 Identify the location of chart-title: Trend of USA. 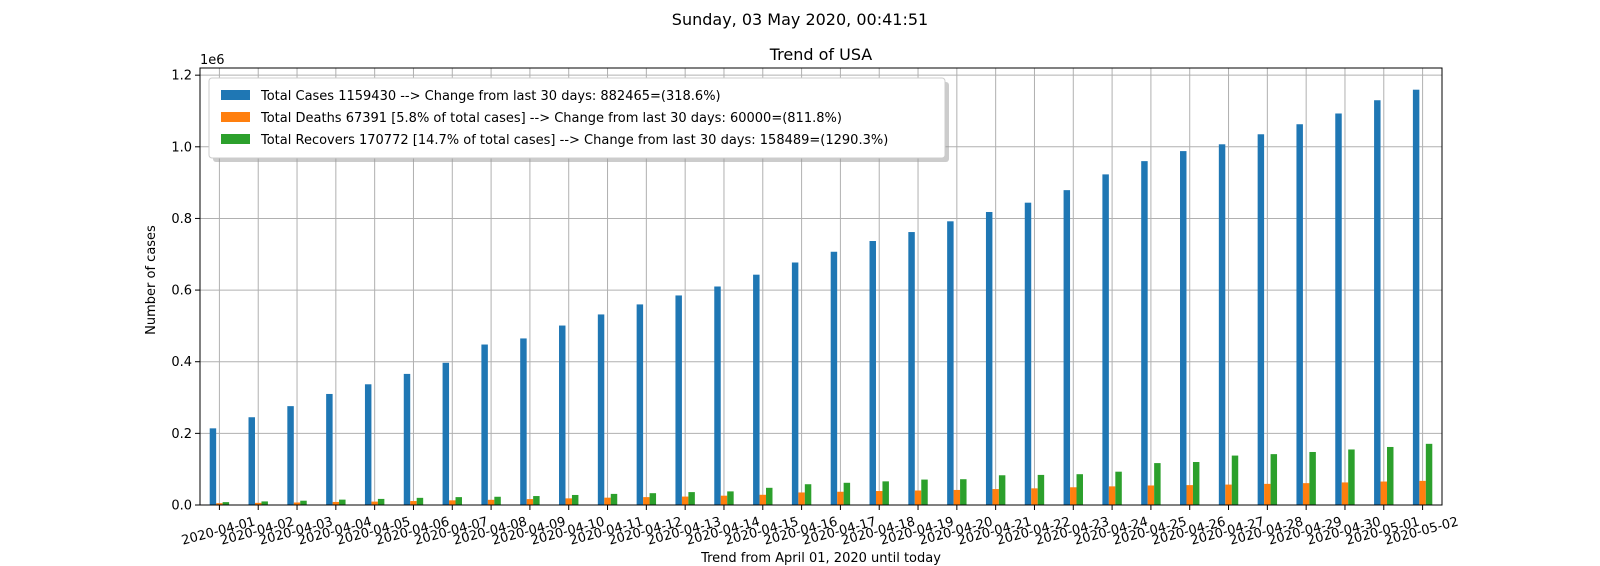
(821, 54).